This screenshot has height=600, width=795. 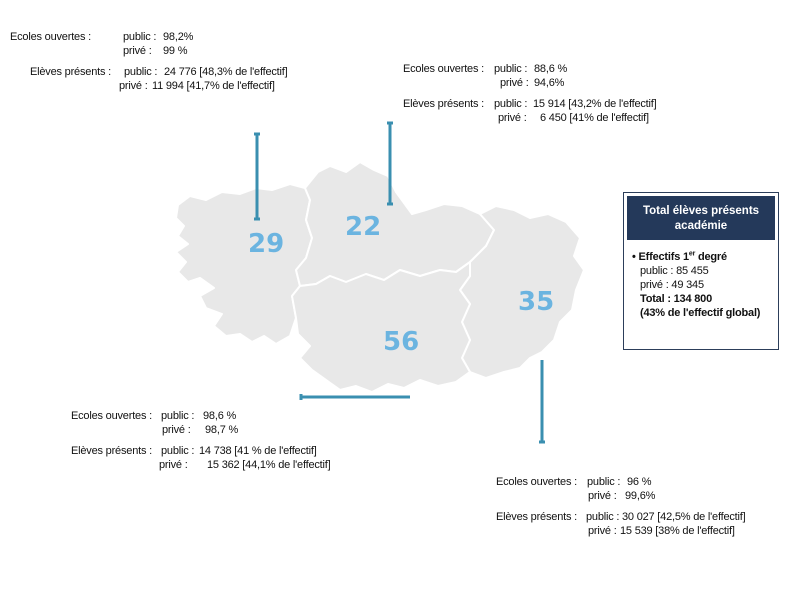 What do you see at coordinates (700, 313) in the screenshot?
I see `total-share: (43% de l'effectif global)` at bounding box center [700, 313].